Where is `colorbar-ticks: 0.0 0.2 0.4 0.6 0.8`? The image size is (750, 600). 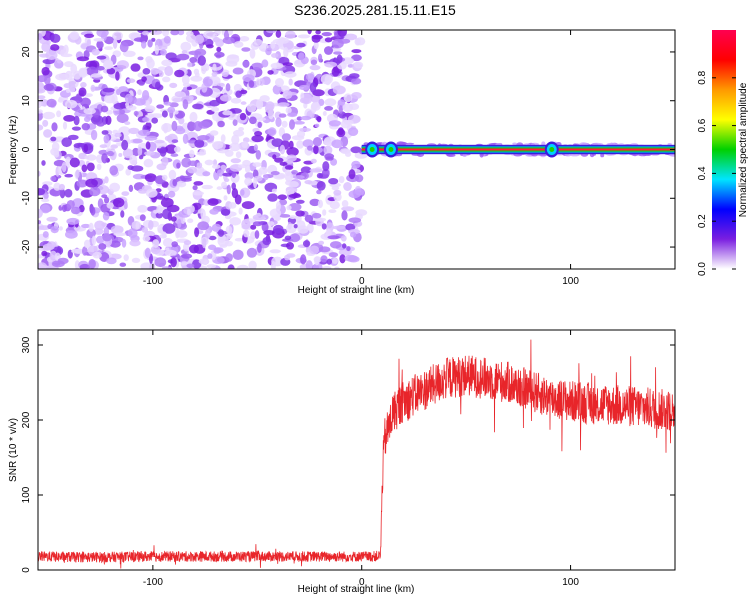 colorbar-ticks: 0.0 0.2 0.4 0.6 0.8 is located at coordinates (716, 173).